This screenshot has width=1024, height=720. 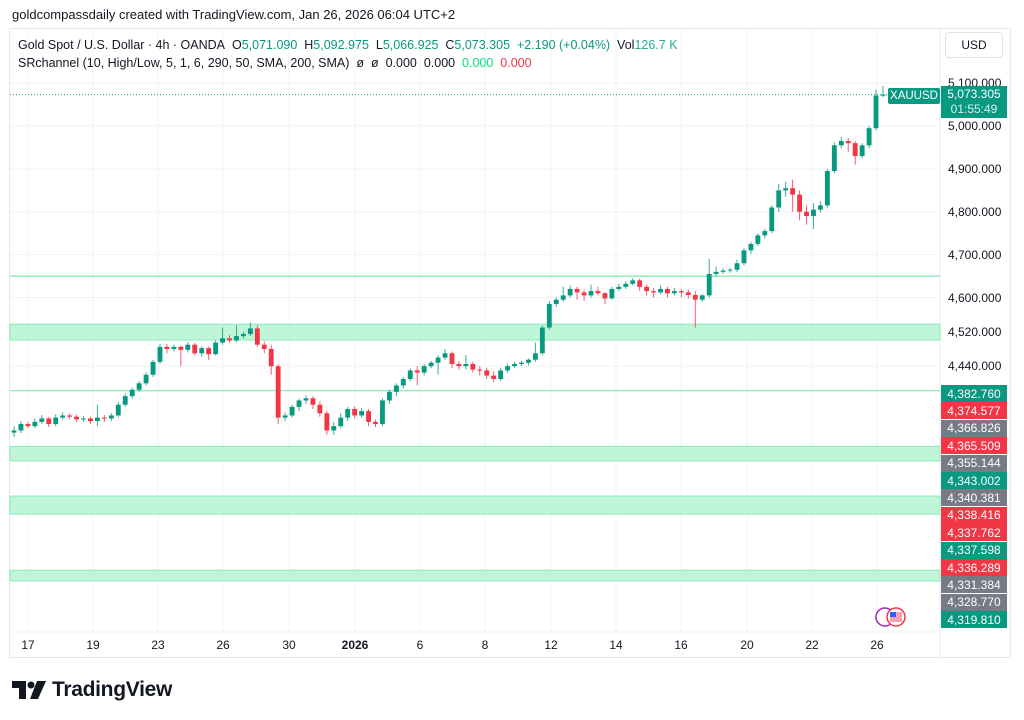 What do you see at coordinates (29, 690) in the screenshot?
I see `tradingview-logo-icon` at bounding box center [29, 690].